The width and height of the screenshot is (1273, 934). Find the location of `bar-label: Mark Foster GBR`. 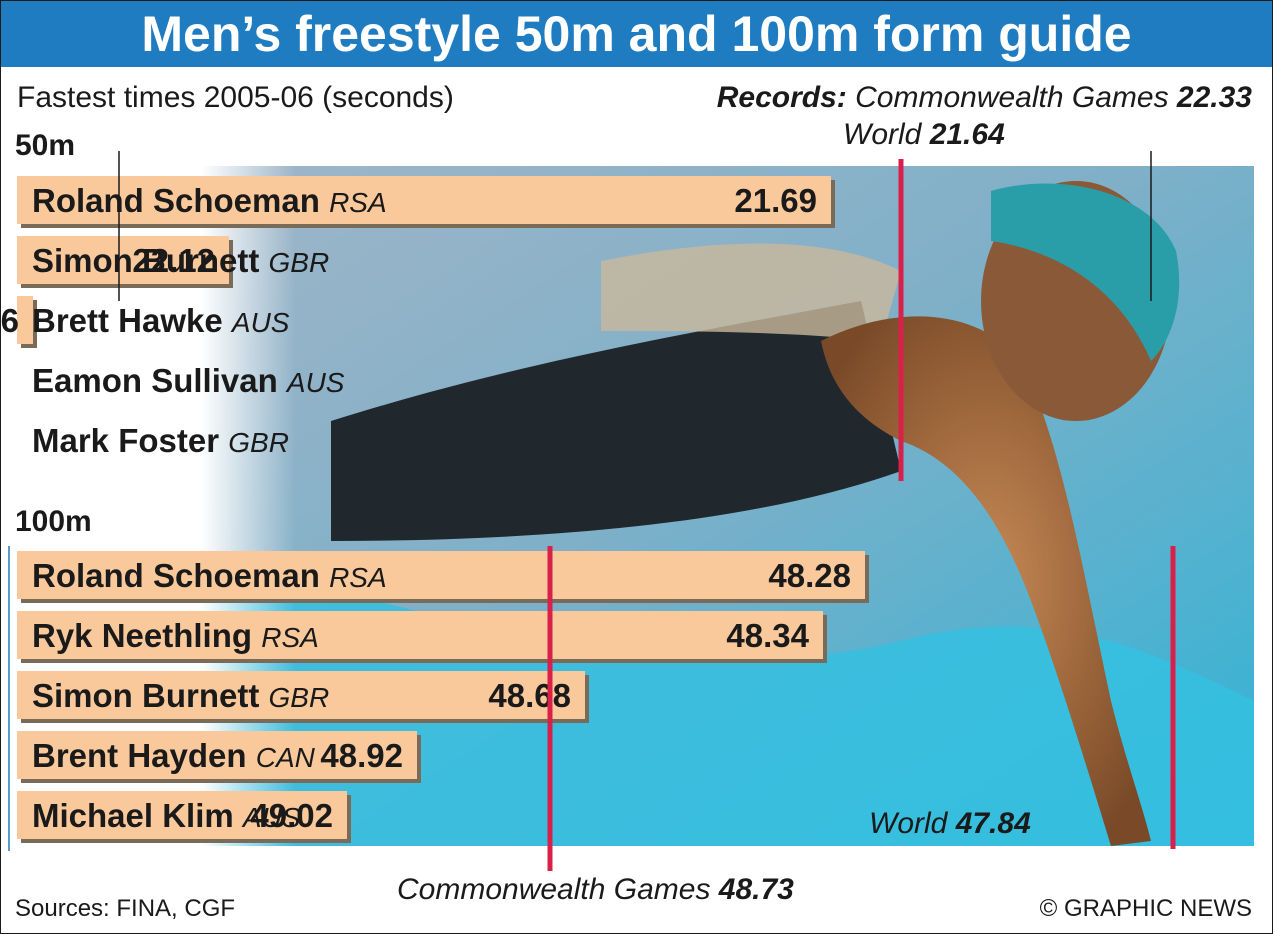

bar-label: Mark Foster GBR is located at coordinates (160, 440).